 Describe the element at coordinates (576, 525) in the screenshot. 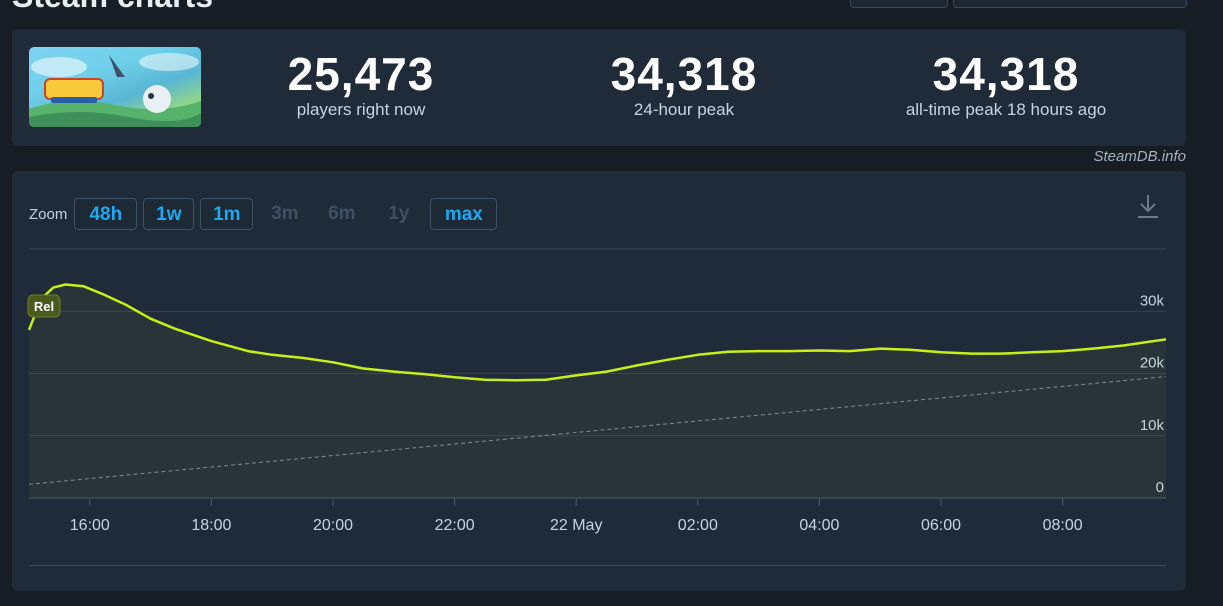

I see `x-tick-label: 22 May` at that location.